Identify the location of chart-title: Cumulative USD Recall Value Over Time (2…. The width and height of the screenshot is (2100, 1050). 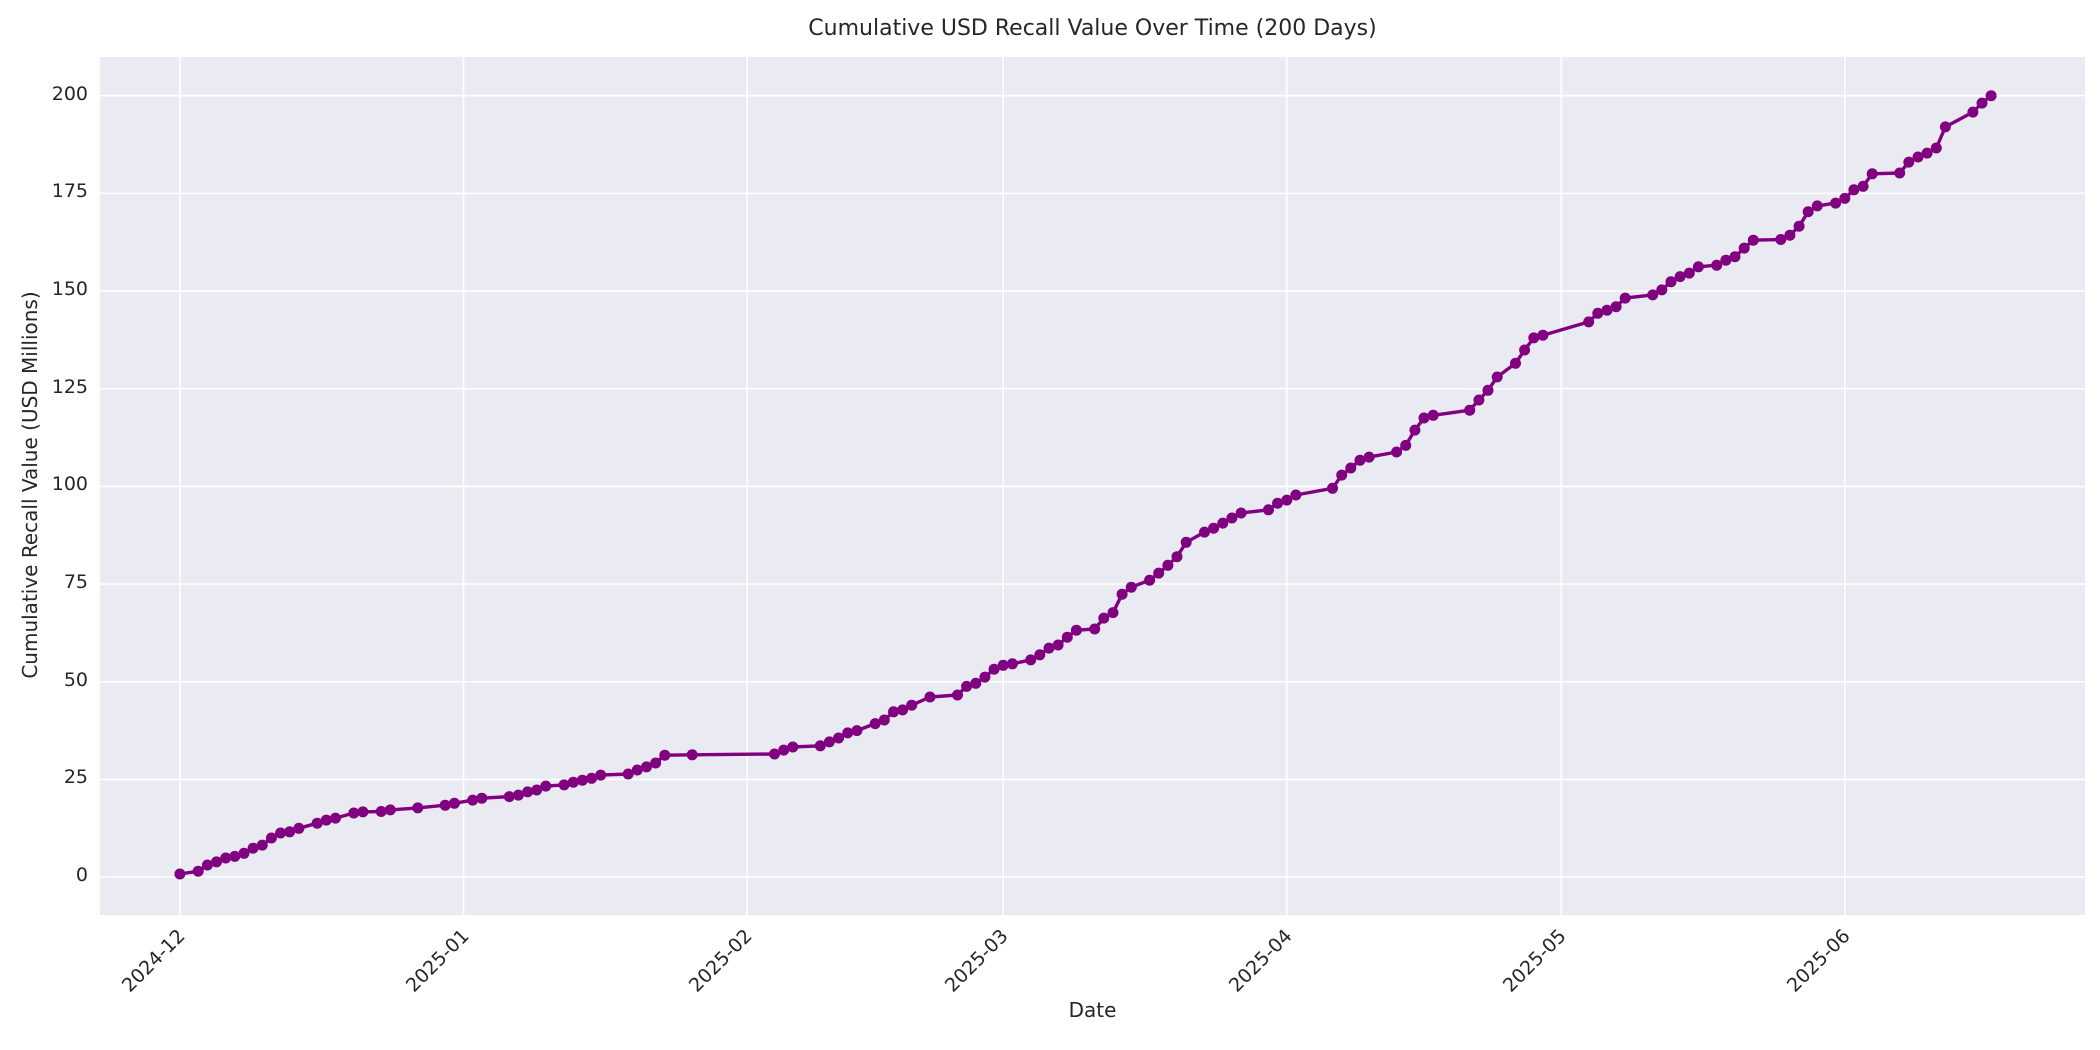
(1092, 28).